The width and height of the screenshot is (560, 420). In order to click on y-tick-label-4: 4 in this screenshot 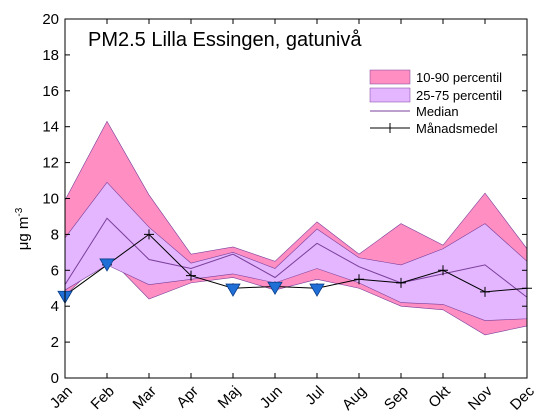, I will do `click(55, 306)`.